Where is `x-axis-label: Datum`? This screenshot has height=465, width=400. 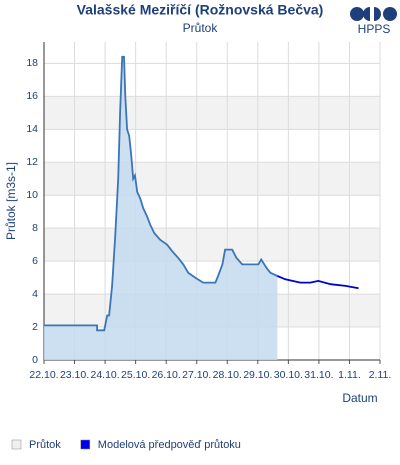
x-axis-label: Datum is located at coordinates (359, 398).